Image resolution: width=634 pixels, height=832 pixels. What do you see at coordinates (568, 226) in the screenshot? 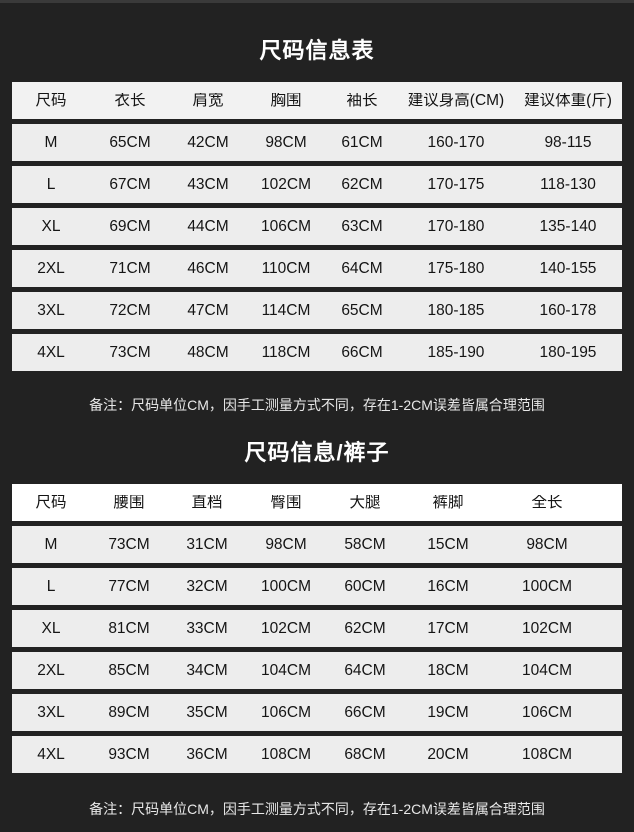
I see `cell-weight: 135-140` at bounding box center [568, 226].